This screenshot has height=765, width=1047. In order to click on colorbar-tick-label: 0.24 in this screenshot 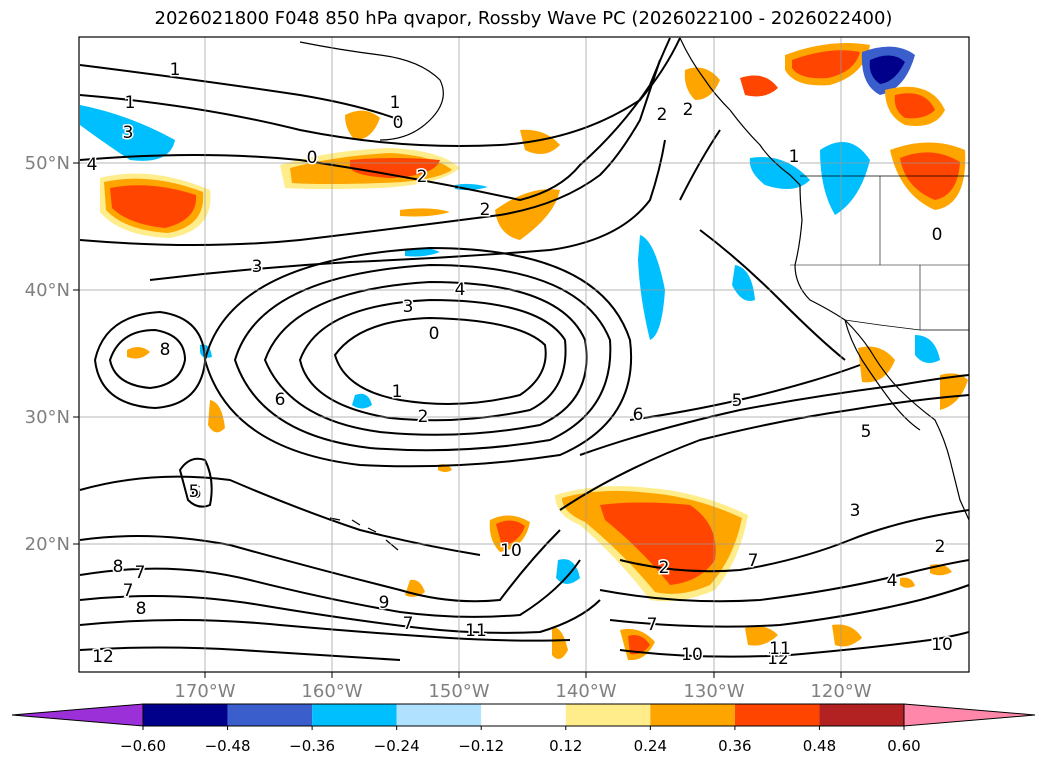, I will do `click(650, 746)`.